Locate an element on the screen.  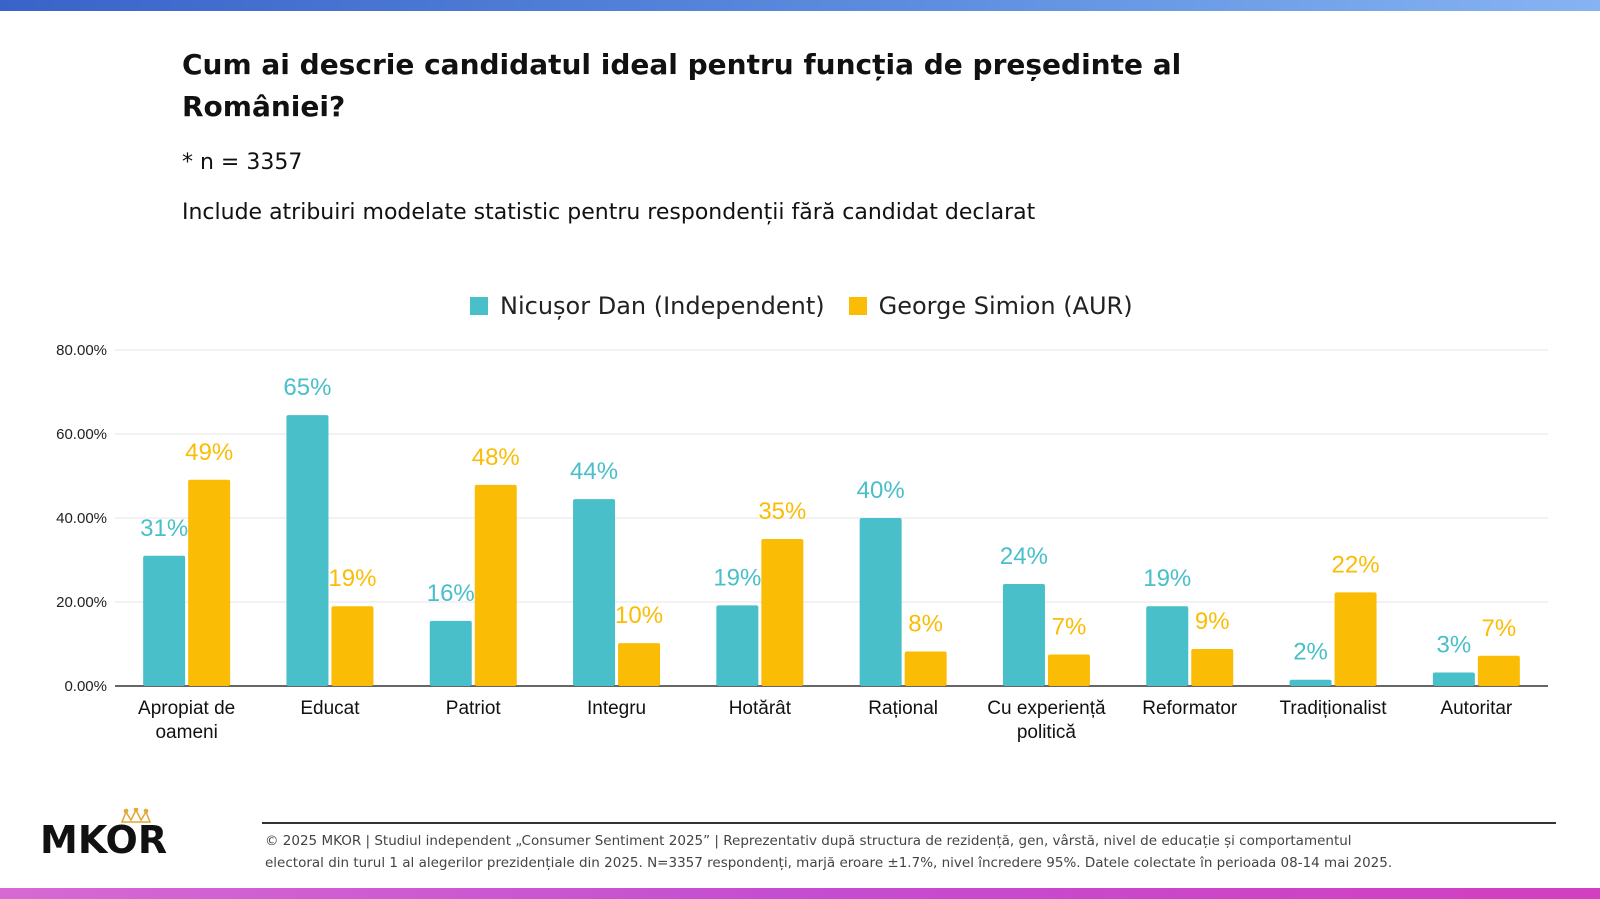
x-tick-label: oameni is located at coordinates (186, 732).